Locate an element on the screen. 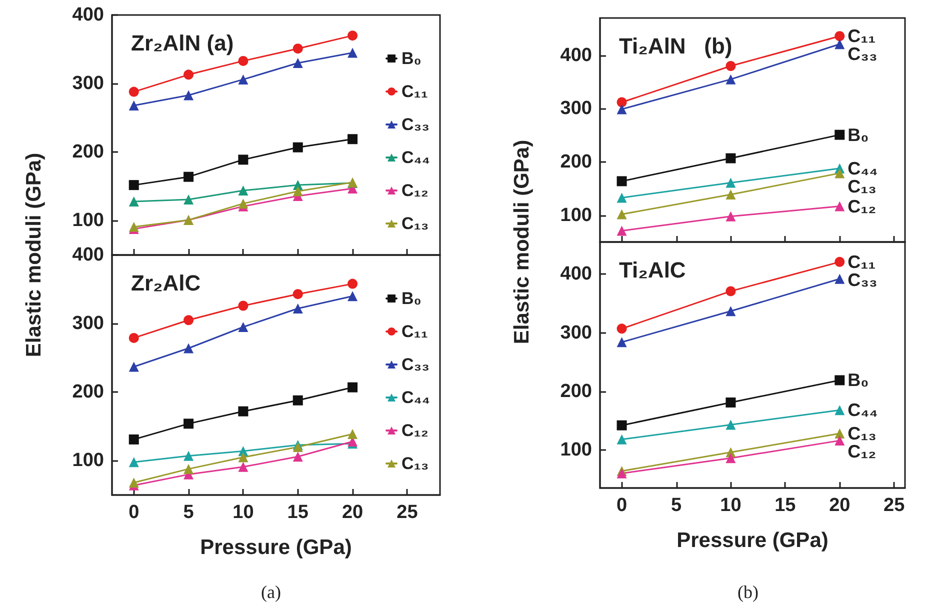  legend-label: C₄₄ is located at coordinates (416, 157).